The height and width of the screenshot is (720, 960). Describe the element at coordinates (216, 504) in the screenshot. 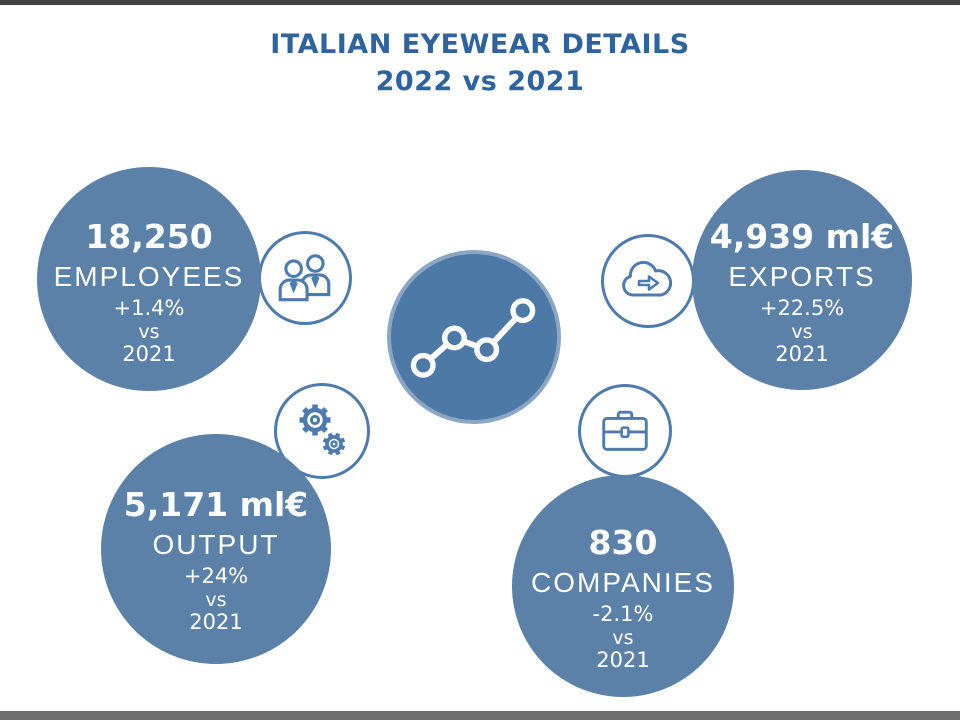

I see `output-value: 5,171 ml€` at that location.